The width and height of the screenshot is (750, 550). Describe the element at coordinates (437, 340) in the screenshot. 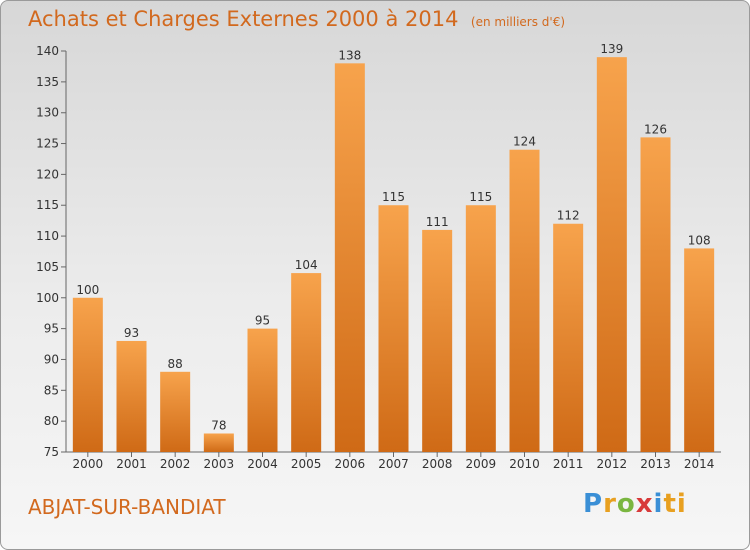

I see `bar-2008` at that location.